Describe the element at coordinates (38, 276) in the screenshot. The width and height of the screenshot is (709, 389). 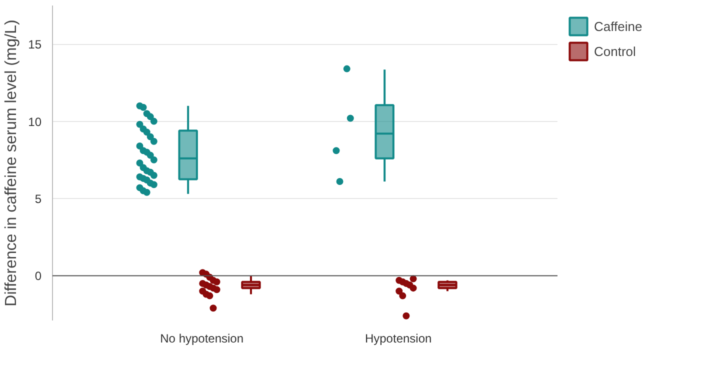
I see `y-tick-label: 0` at that location.